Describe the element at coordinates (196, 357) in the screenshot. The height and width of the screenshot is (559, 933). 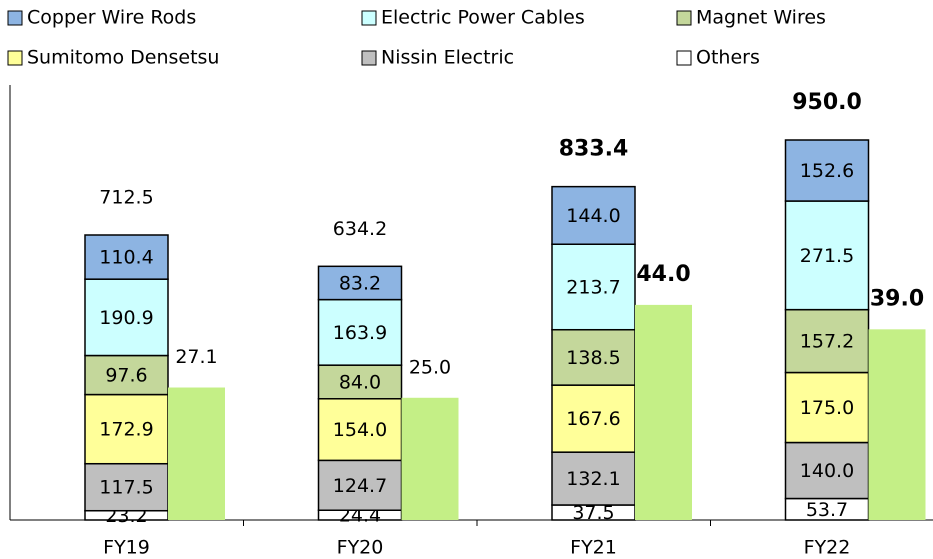
I see `side-bar-label: 27.1` at that location.